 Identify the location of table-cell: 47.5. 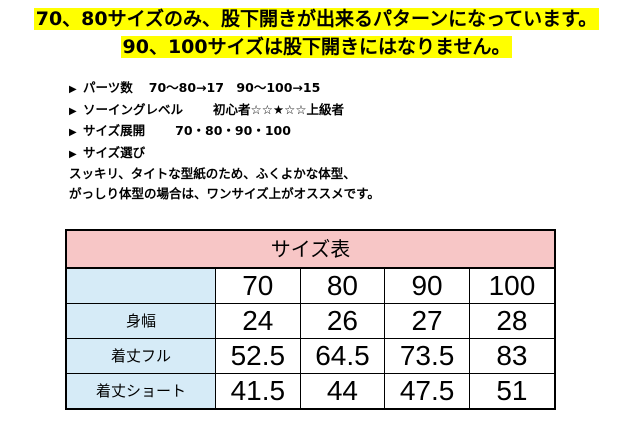
(427, 390).